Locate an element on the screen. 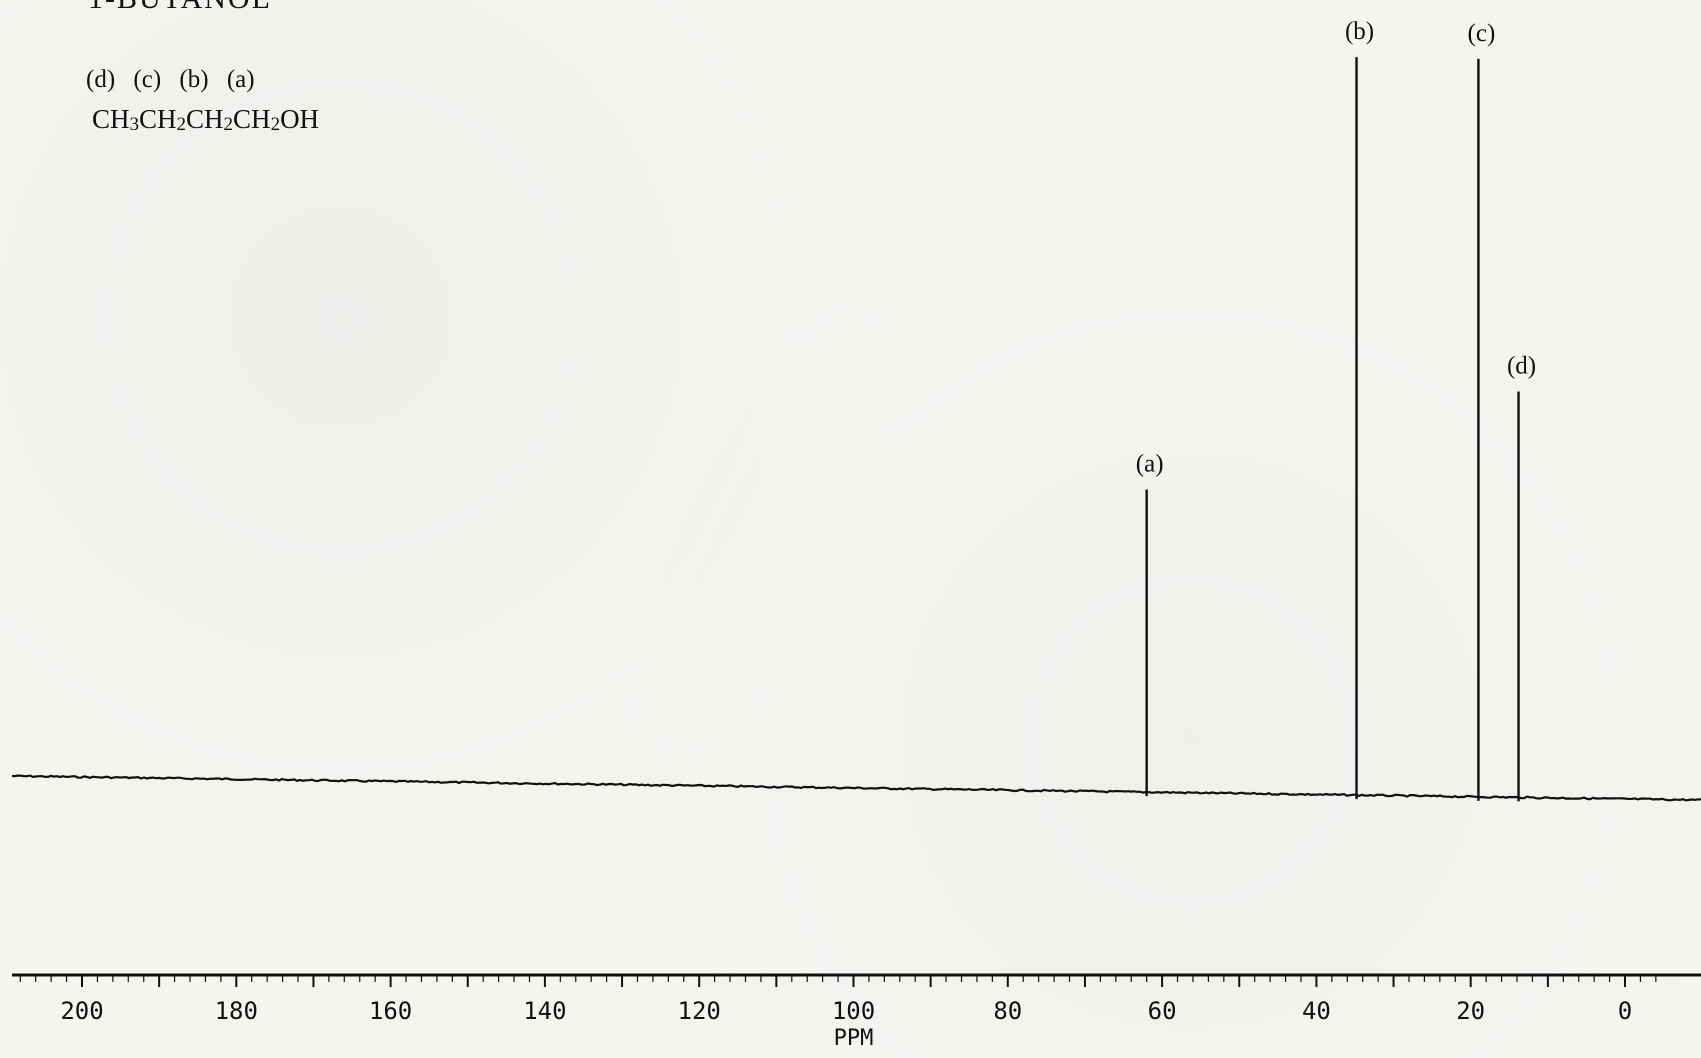  x-tick-label: 200 is located at coordinates (81, 1011).